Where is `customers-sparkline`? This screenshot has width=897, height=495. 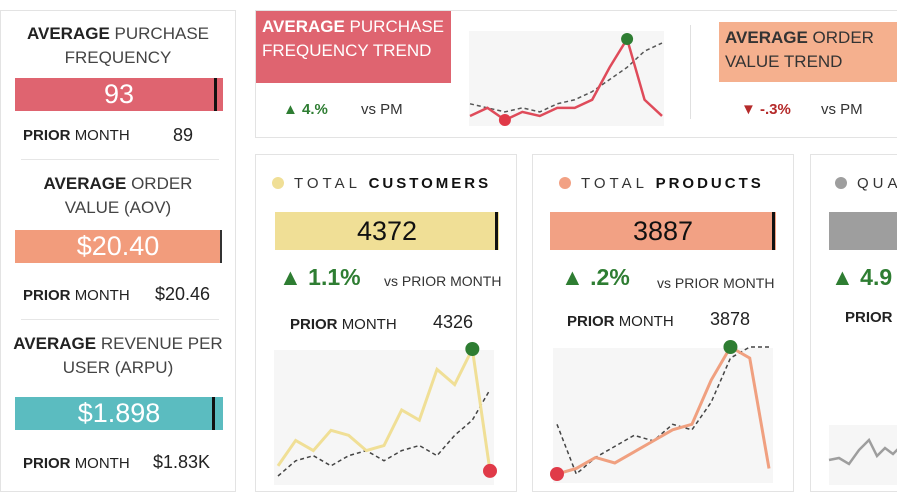 customers-sparkline is located at coordinates (385, 413).